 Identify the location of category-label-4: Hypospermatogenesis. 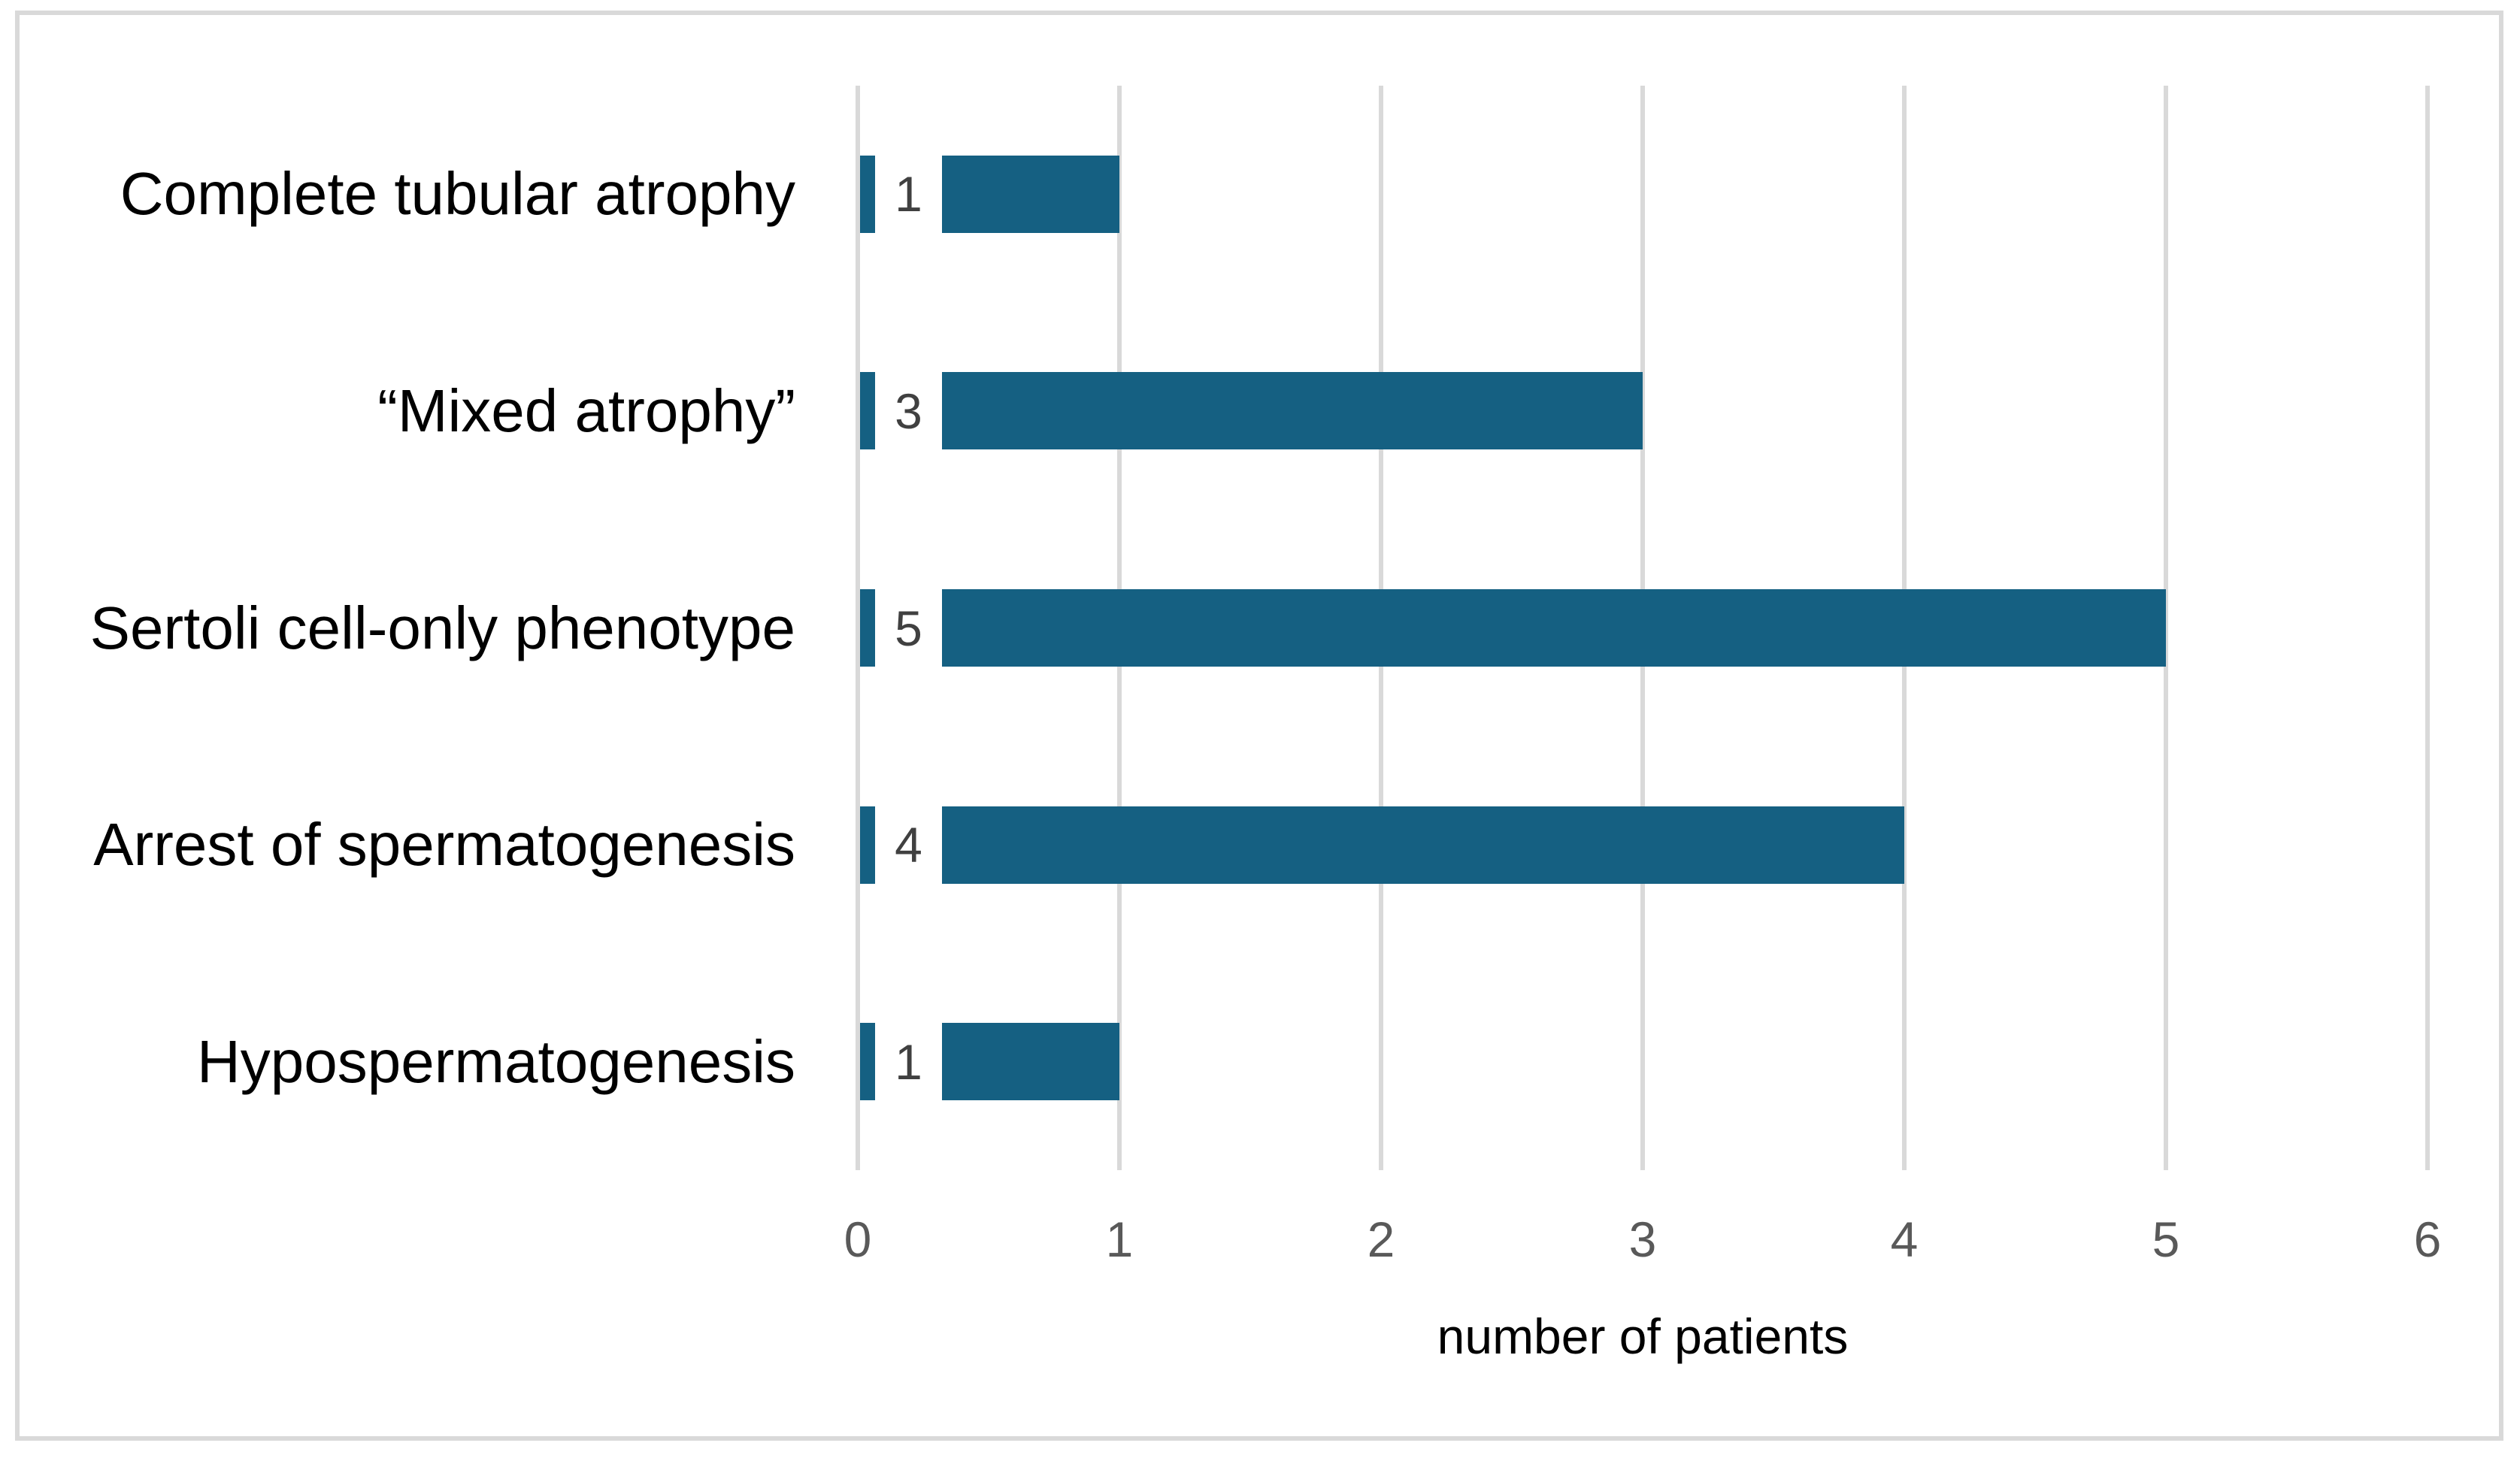
(496, 1061).